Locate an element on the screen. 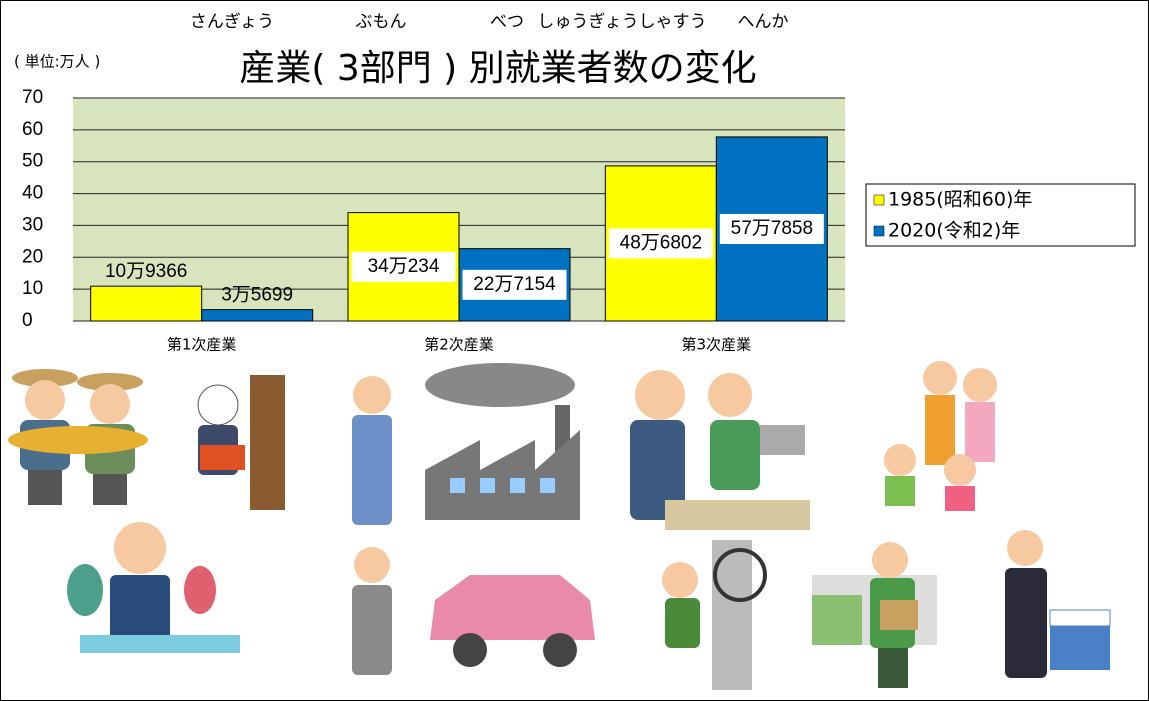 Image resolution: width=1149 pixels, height=701 pixels. y-tick-label: 20 is located at coordinates (32, 256).